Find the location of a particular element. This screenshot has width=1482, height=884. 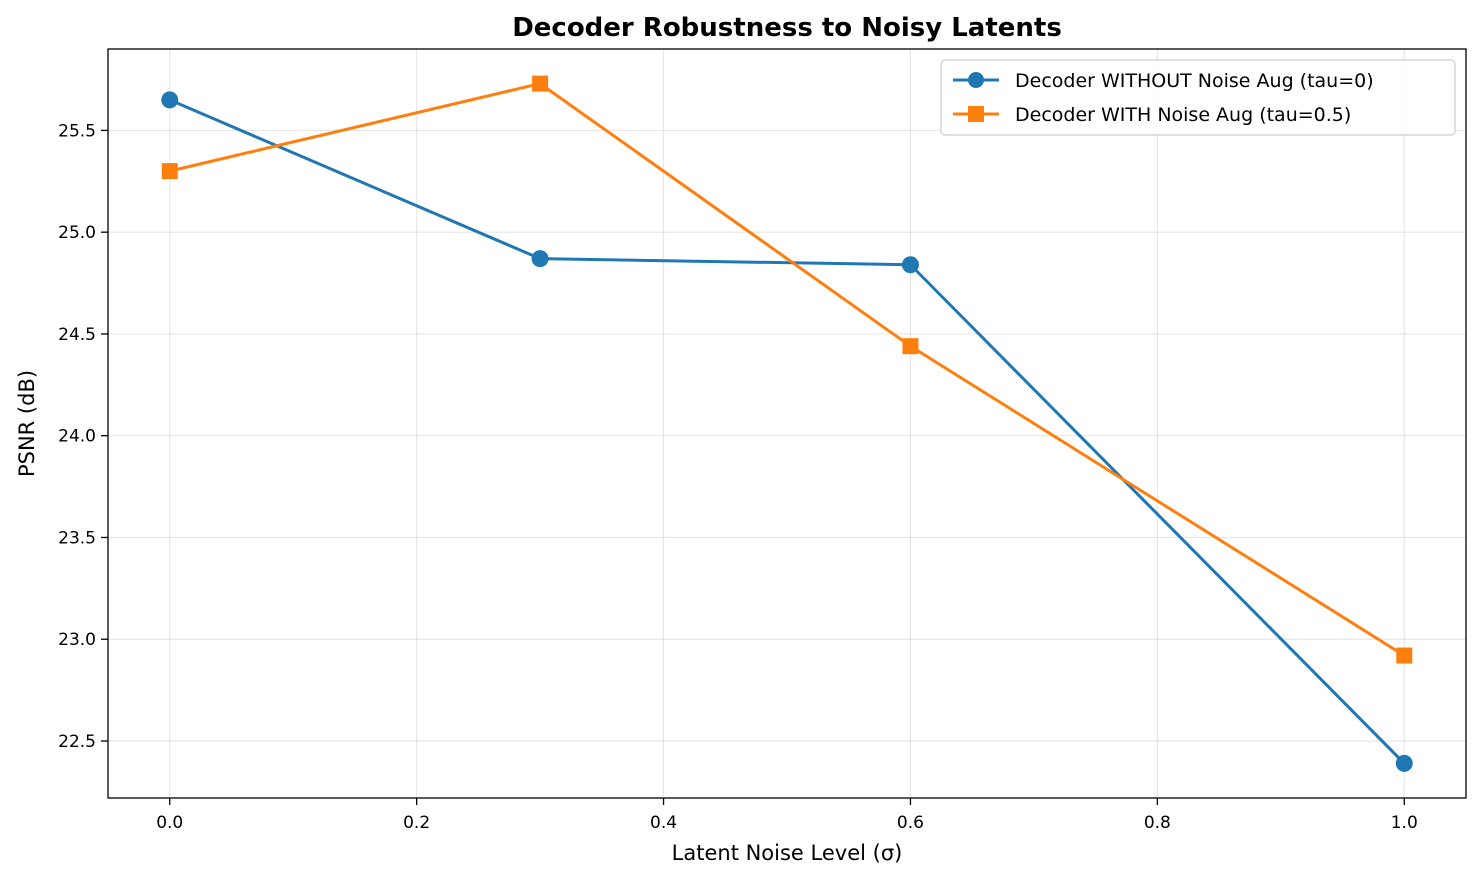

legend-box is located at coordinates (1198, 97).